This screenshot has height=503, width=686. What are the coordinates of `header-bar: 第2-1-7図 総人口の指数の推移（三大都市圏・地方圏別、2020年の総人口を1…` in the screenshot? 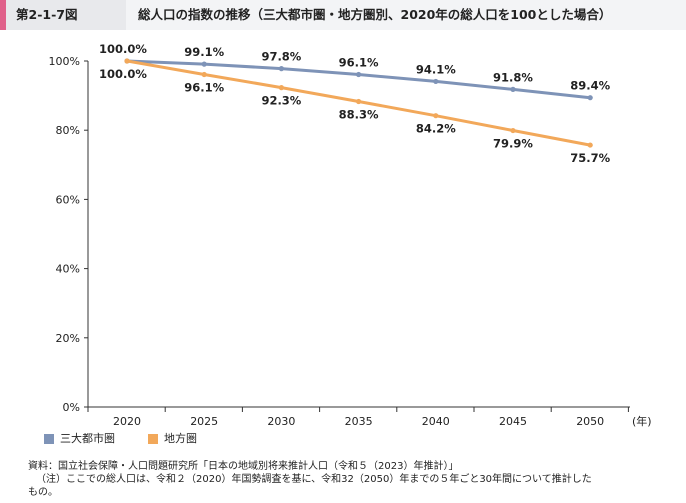 It's located at (343, 15).